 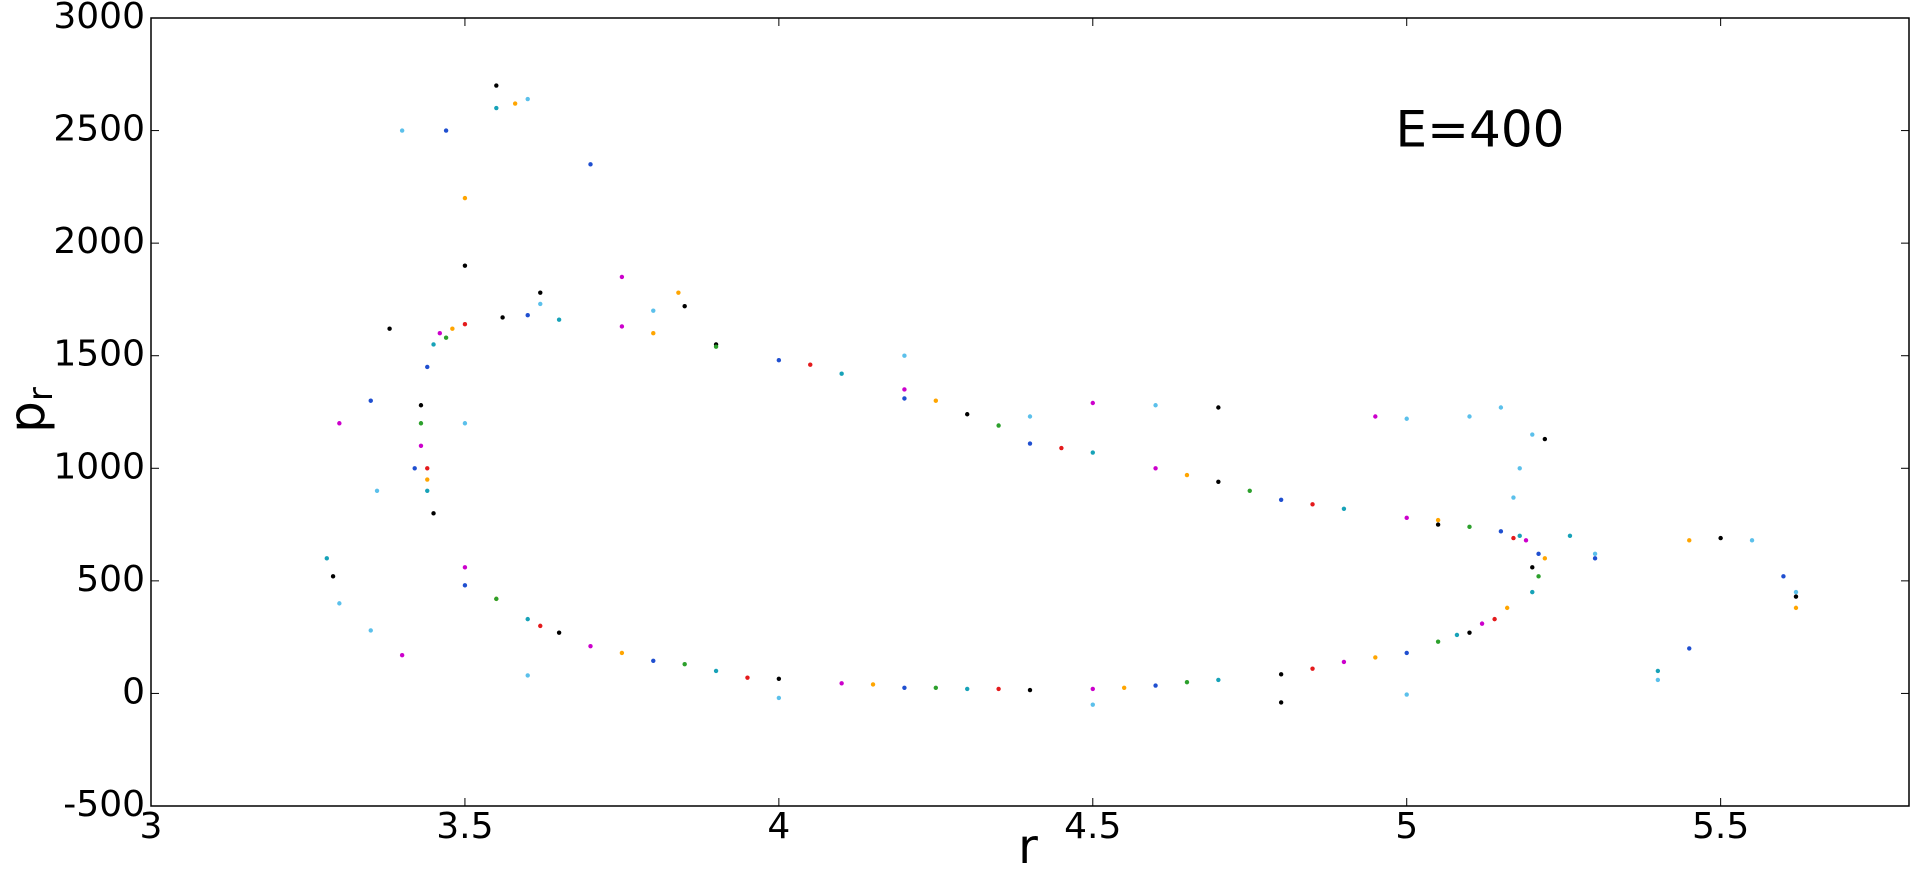 I want to click on y-axis-label: pr, so click(x=30, y=410).